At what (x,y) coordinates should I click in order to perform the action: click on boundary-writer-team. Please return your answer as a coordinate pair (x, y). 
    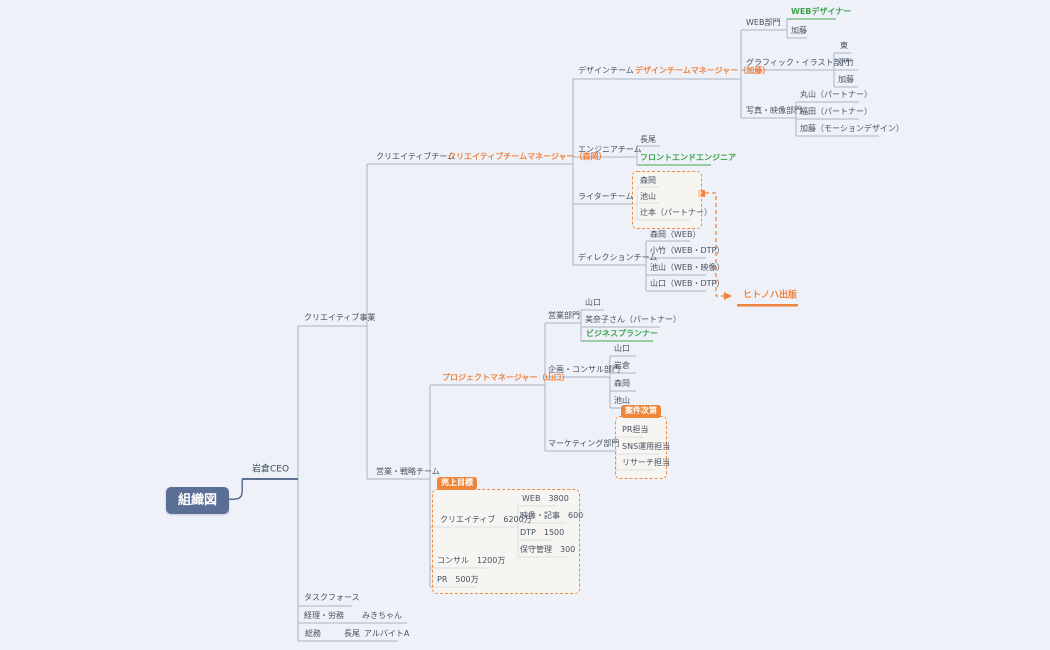
    Looking at the image, I should click on (667, 200).